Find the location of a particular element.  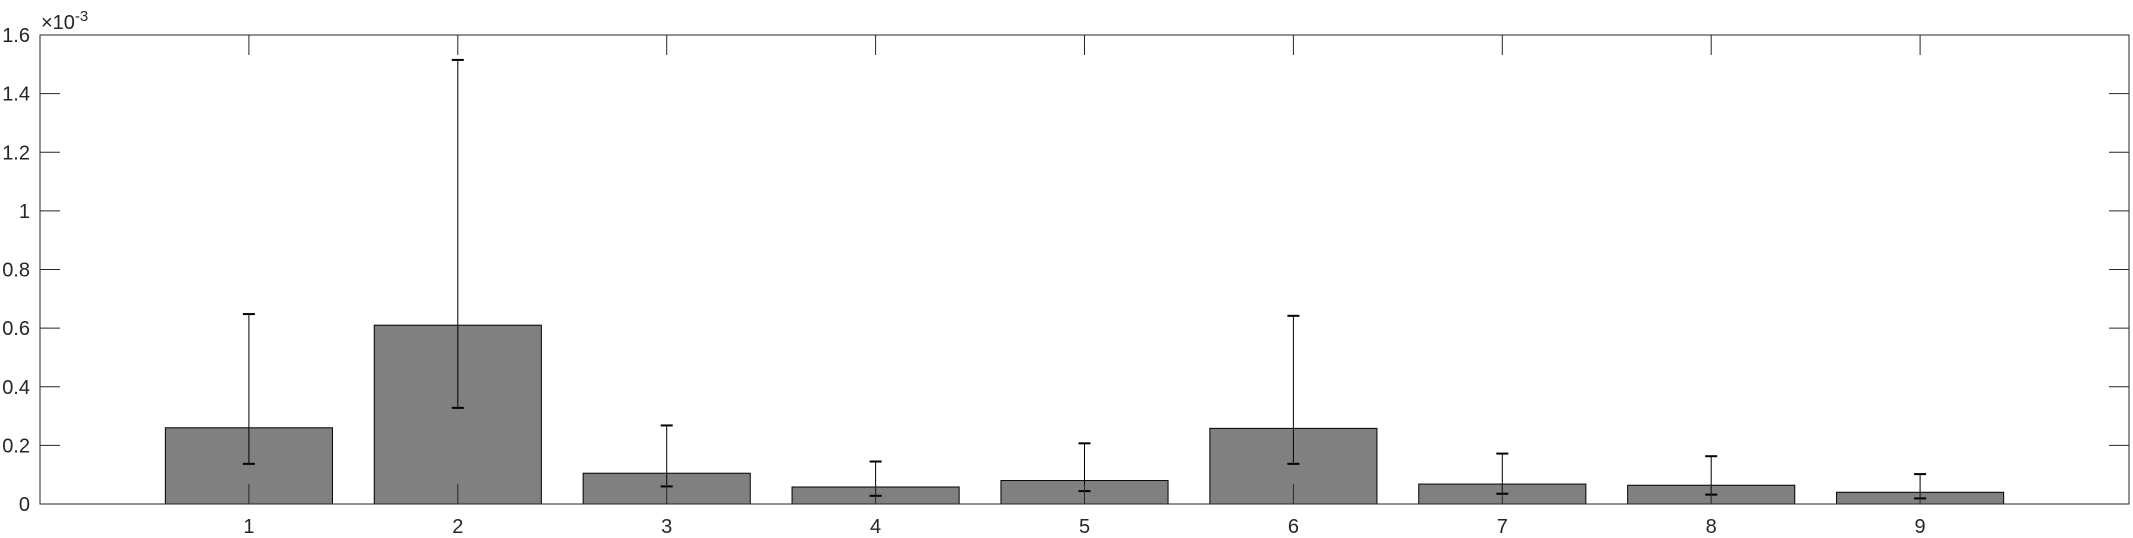

x-tick-label-9: 9 is located at coordinates (1920, 524).